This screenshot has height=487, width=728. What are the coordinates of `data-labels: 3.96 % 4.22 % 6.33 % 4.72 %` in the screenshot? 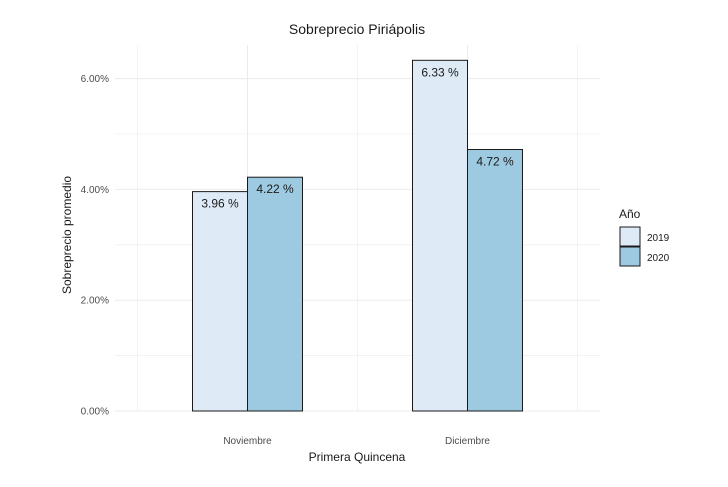 It's located at (357, 137).